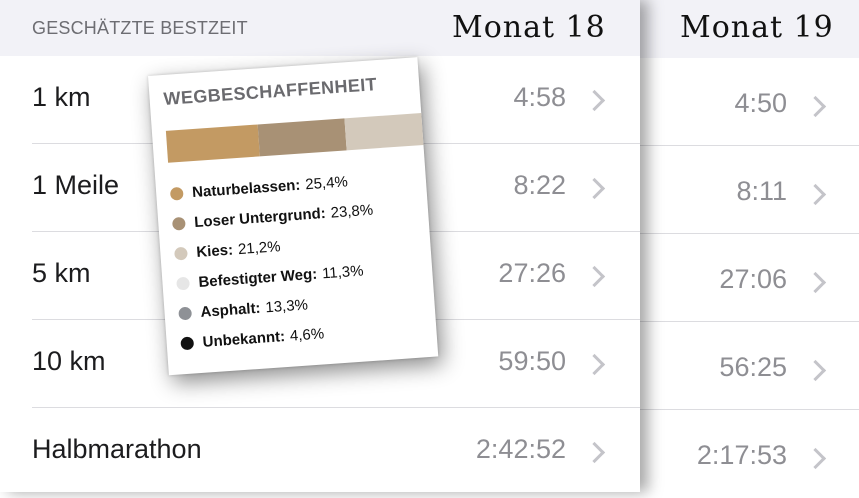  What do you see at coordinates (244, 339) in the screenshot?
I see `surface-type-label: Unbekannt:` at bounding box center [244, 339].